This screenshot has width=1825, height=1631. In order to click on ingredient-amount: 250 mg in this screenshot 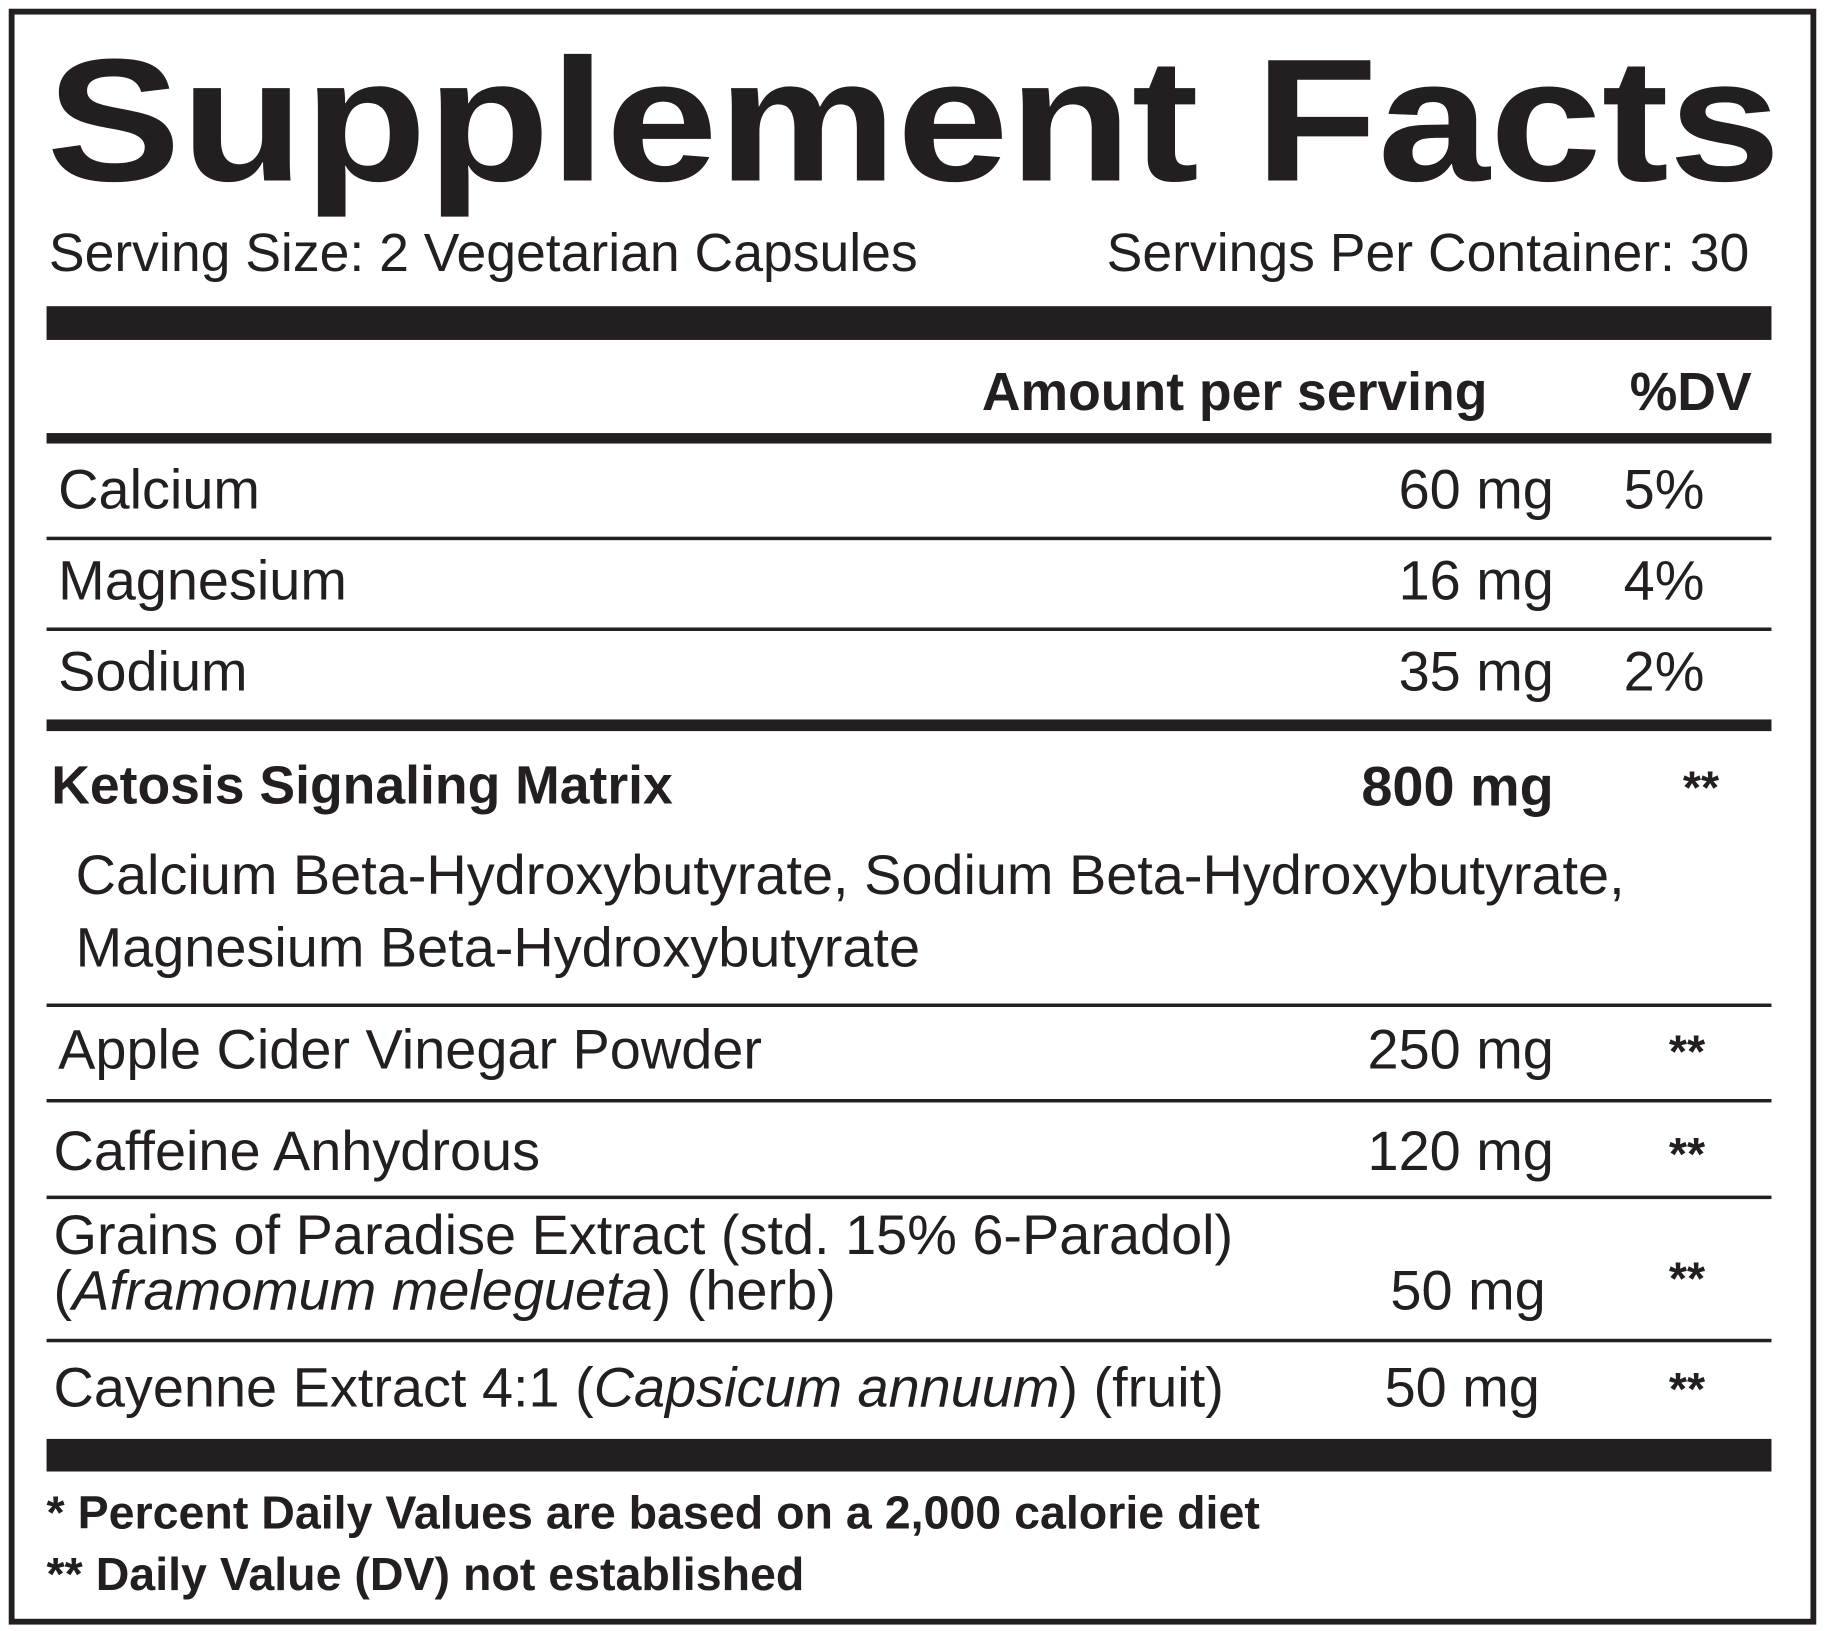, I will do `click(1461, 1049)`.